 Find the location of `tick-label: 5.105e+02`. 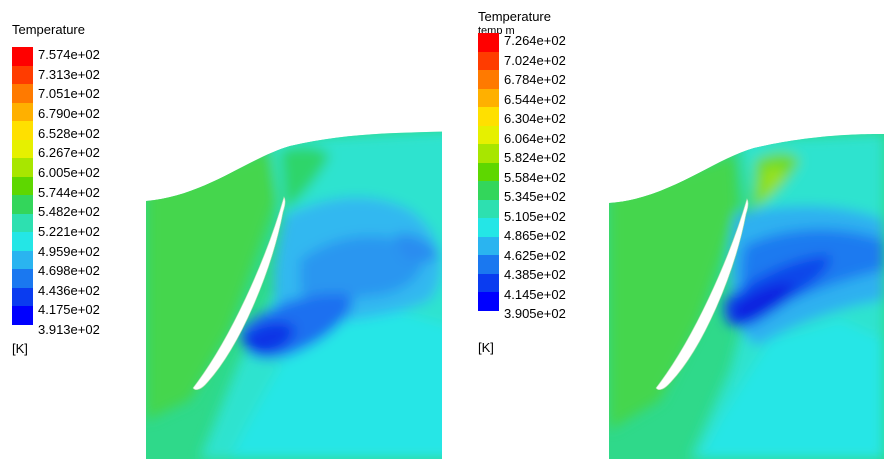

tick-label: 5.105e+02 is located at coordinates (535, 216).